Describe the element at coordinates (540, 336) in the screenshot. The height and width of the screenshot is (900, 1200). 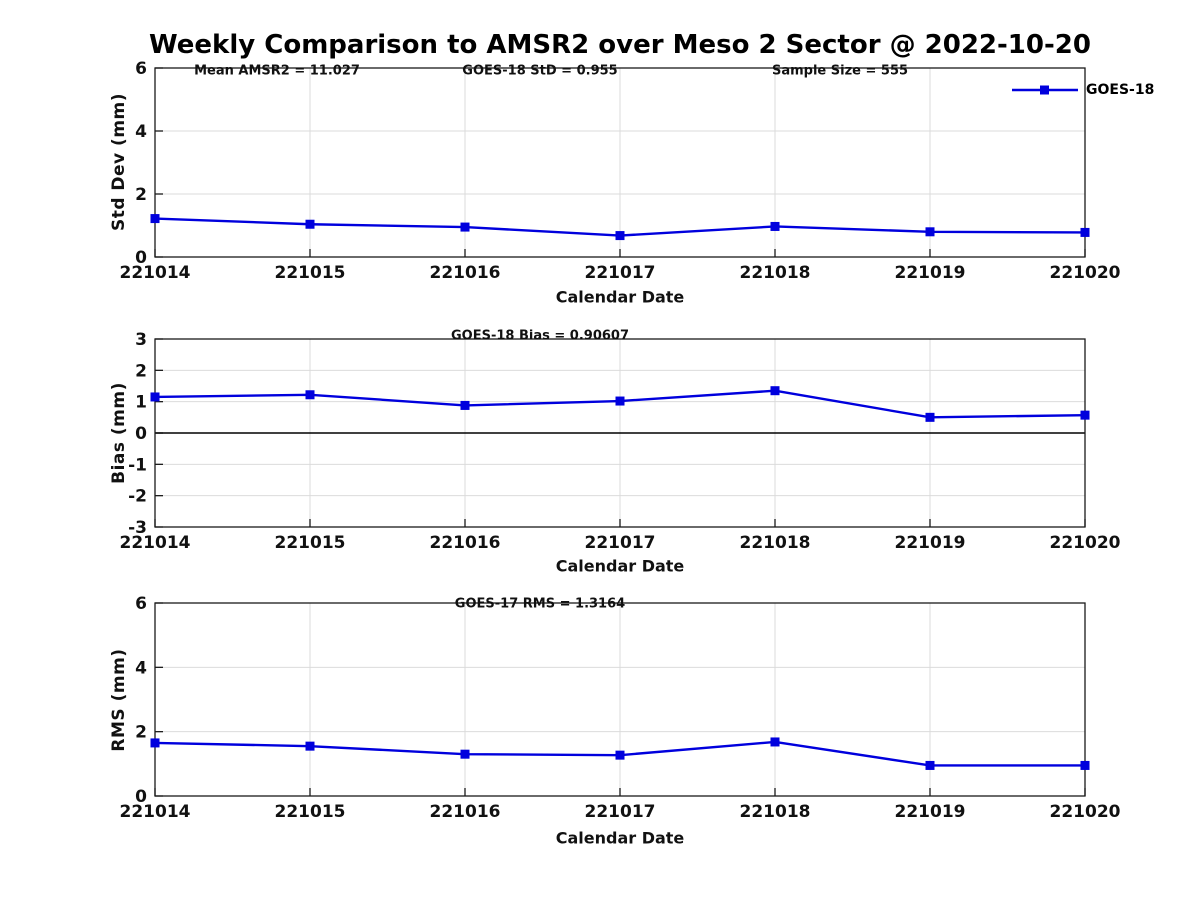
I see `annotation-goes18-bias: GOES-18 Bias = 0.90607` at that location.